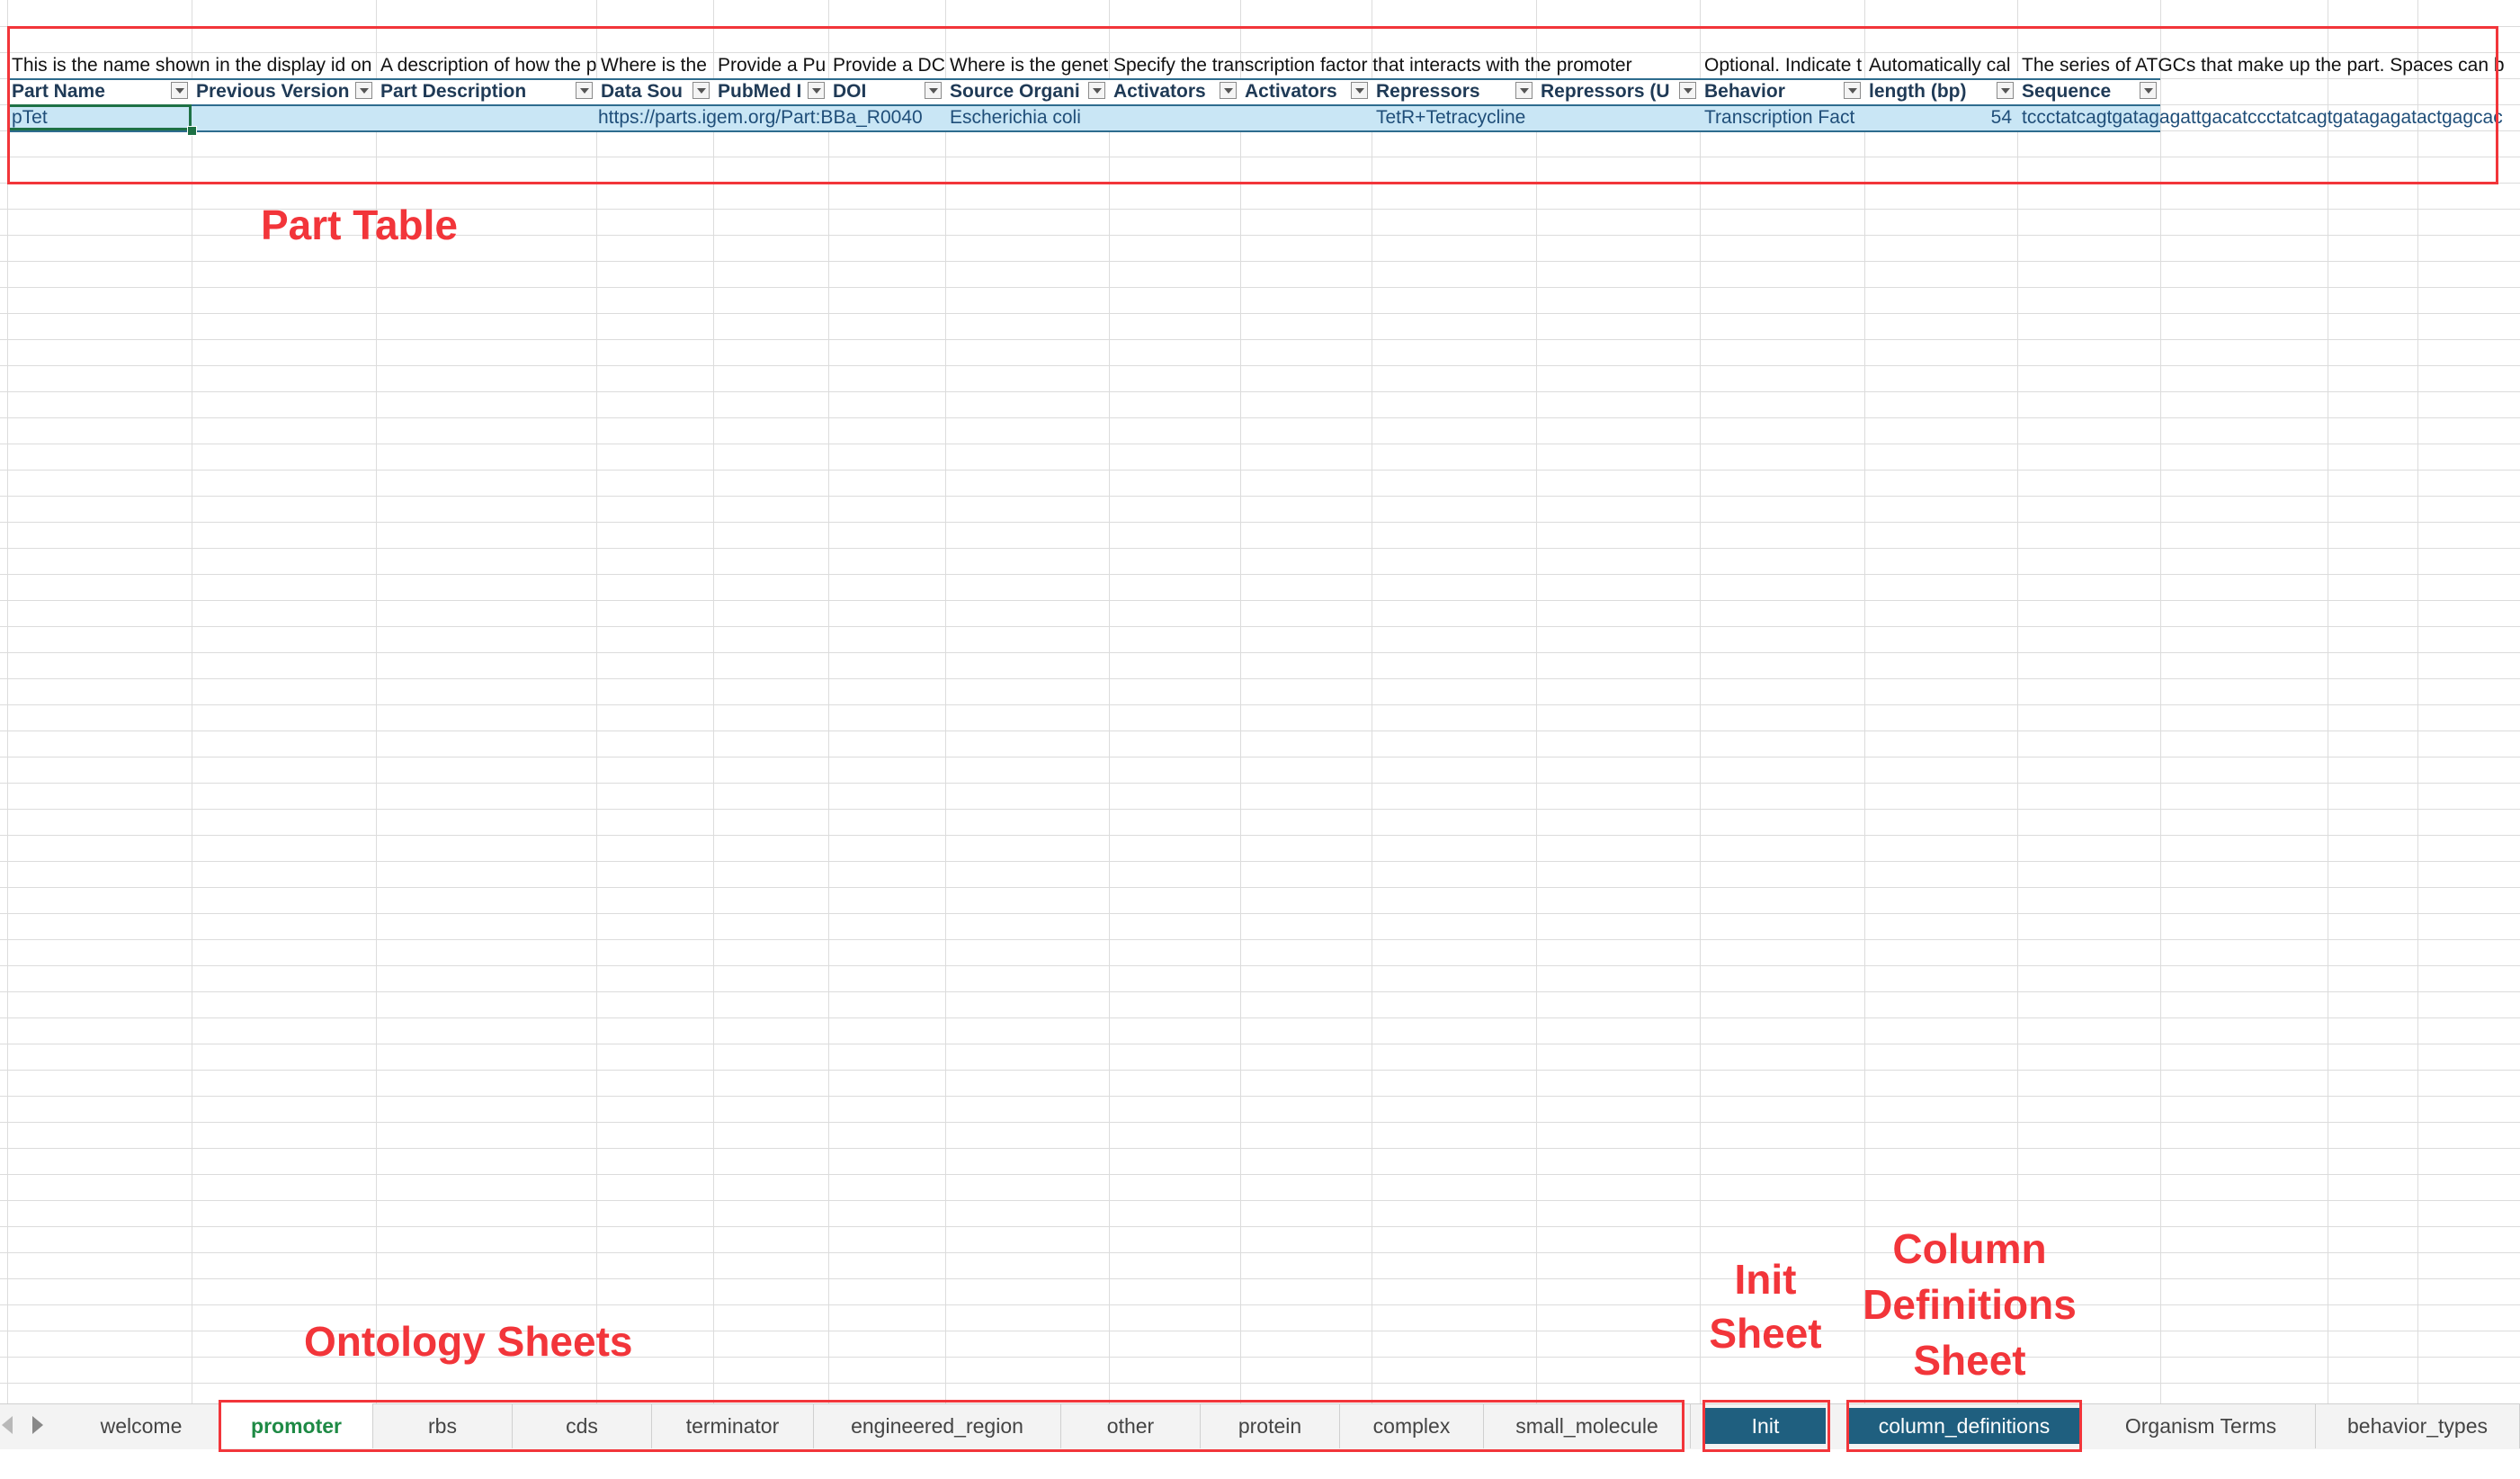 The image size is (2520, 1479). What do you see at coordinates (1766, 1333) in the screenshot?
I see `init-sheet-label-line2: Sheet` at bounding box center [1766, 1333].